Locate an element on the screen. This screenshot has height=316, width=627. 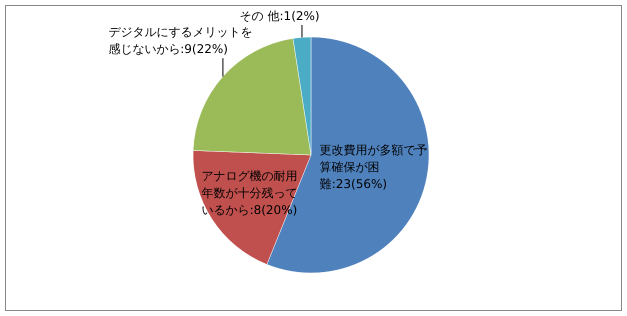
slice-label: デジタルにするメリットを感じないから:9(22%) is located at coordinates (181, 41).